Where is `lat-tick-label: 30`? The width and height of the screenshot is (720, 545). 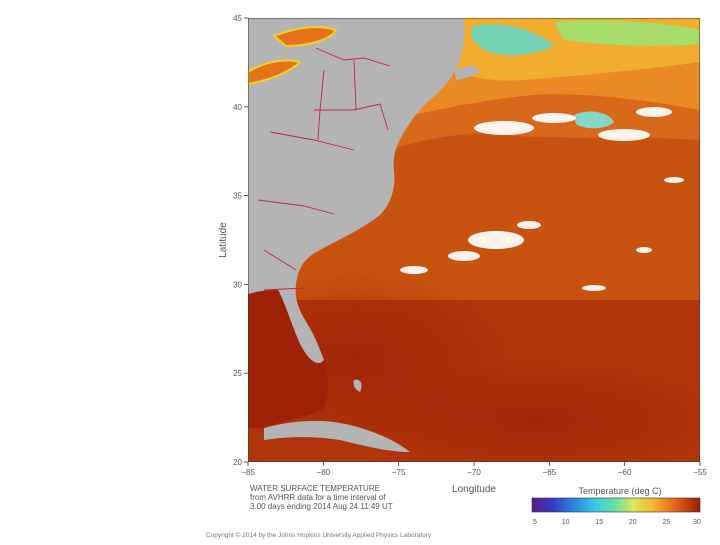
lat-tick-label: 30 is located at coordinates (237, 284).